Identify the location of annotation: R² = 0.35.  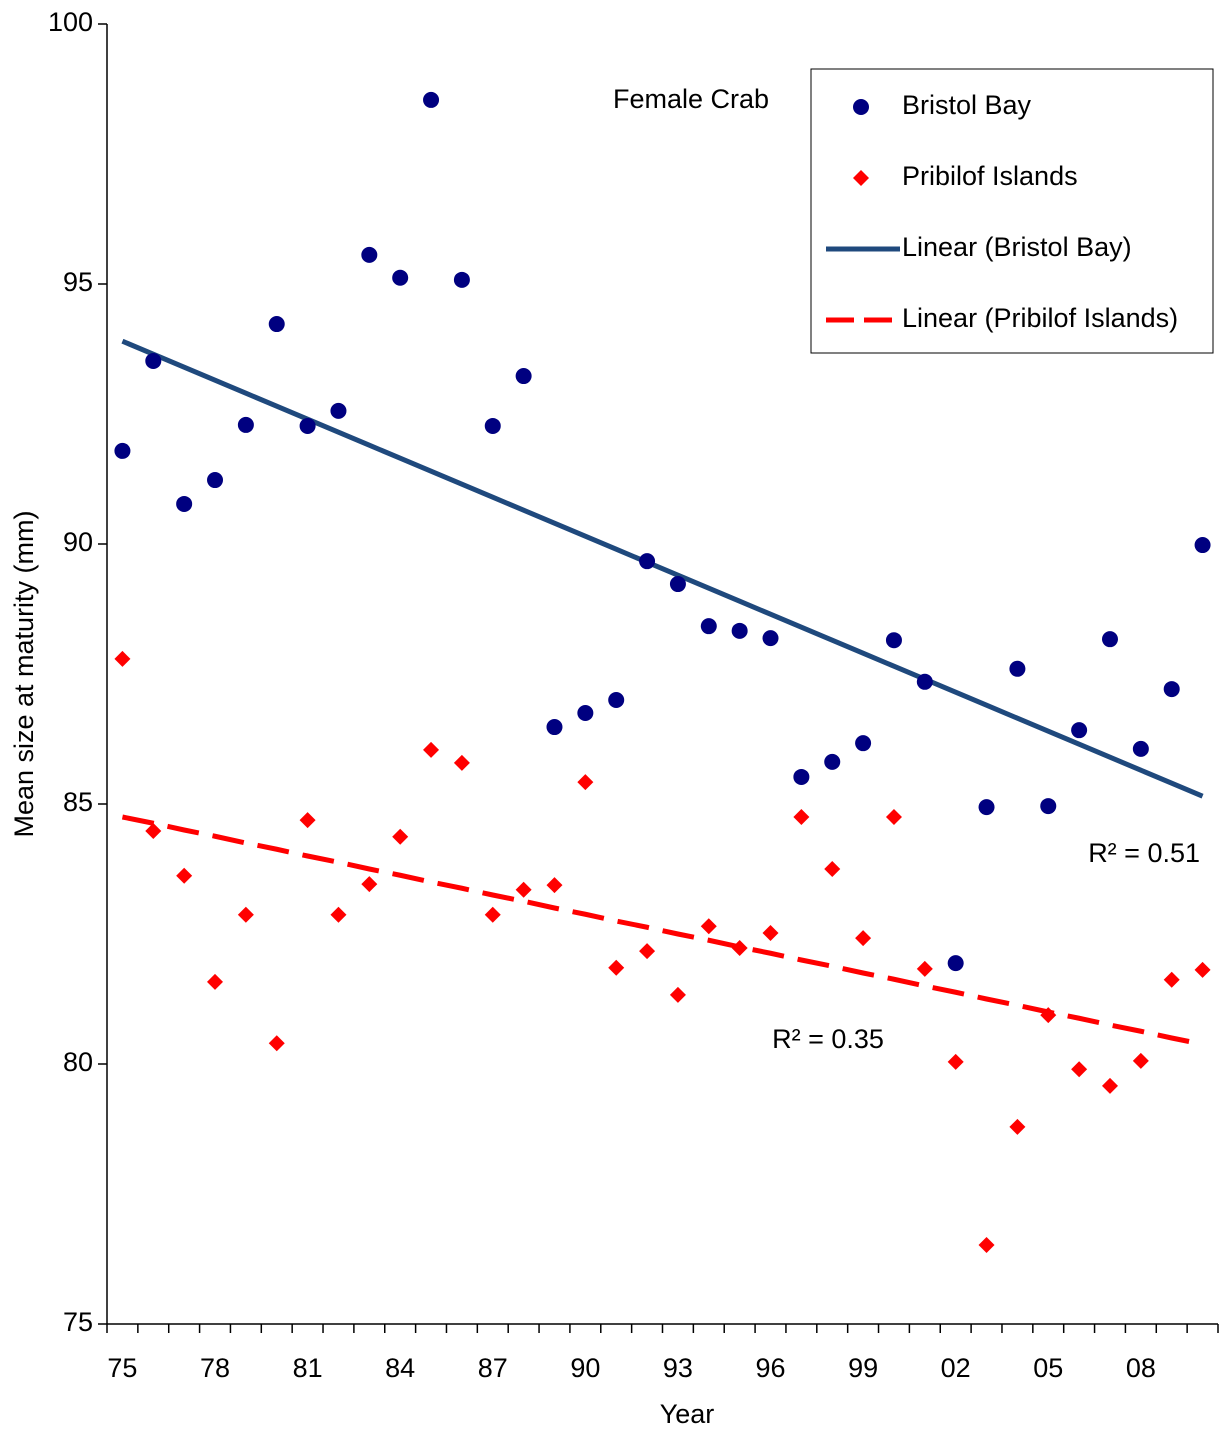
(828, 1039).